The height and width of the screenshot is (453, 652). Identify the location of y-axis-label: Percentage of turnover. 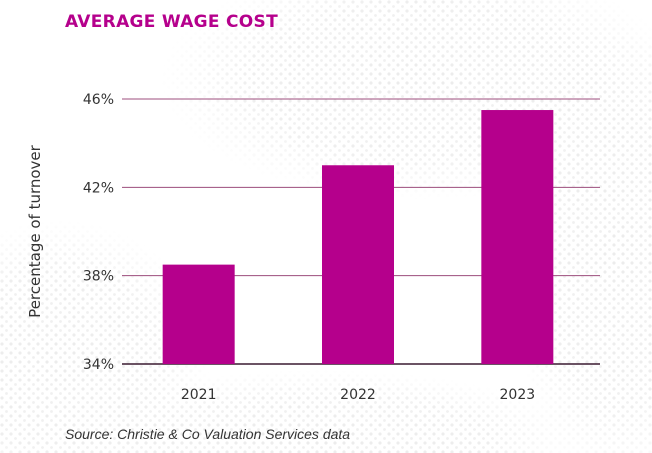
(35, 230).